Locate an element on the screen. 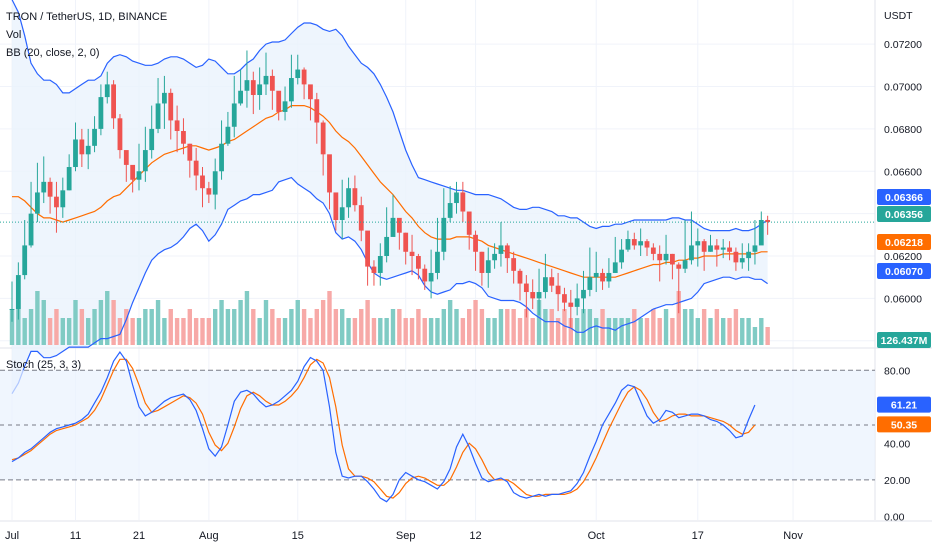 This screenshot has width=932, height=555. legend-stoch: Stoch (25, 3, 3) is located at coordinates (43, 365).